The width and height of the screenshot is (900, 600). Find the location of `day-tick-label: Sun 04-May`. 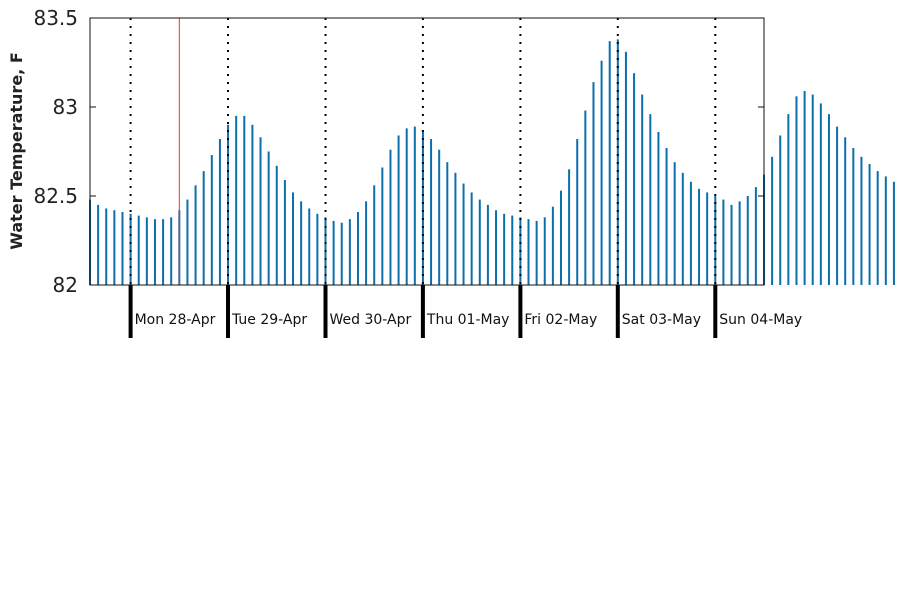

day-tick-label: Sun 04-May is located at coordinates (760, 320).